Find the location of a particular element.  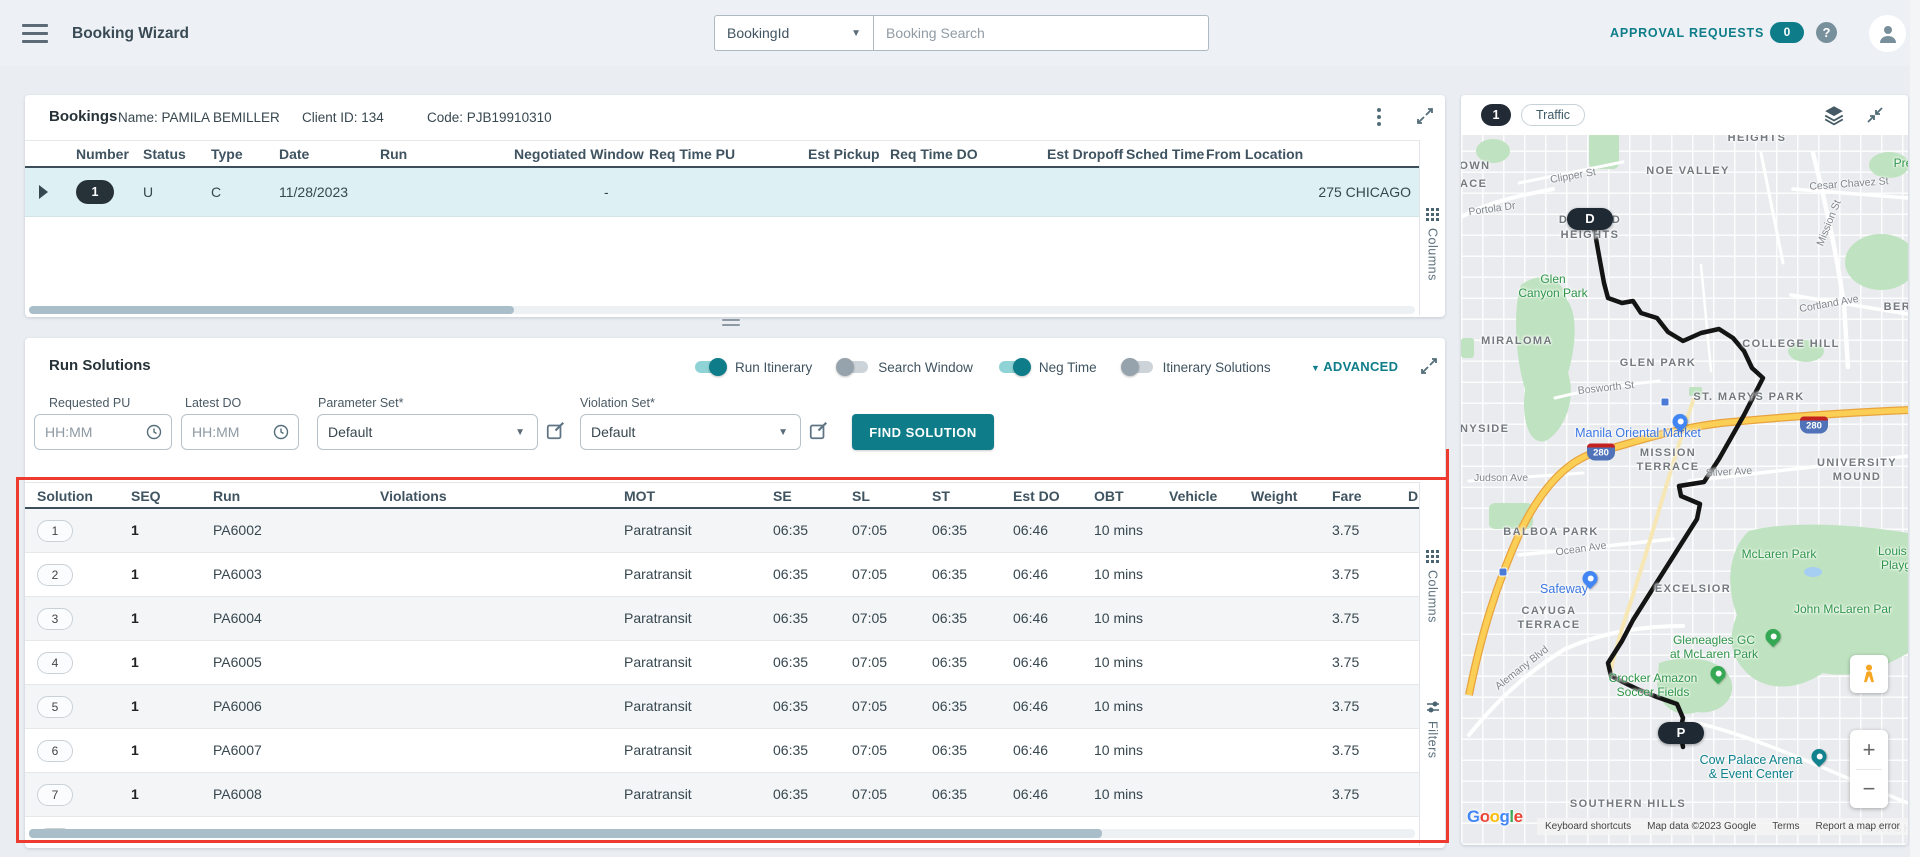

toggle-label: Neg Time is located at coordinates (1067, 367).